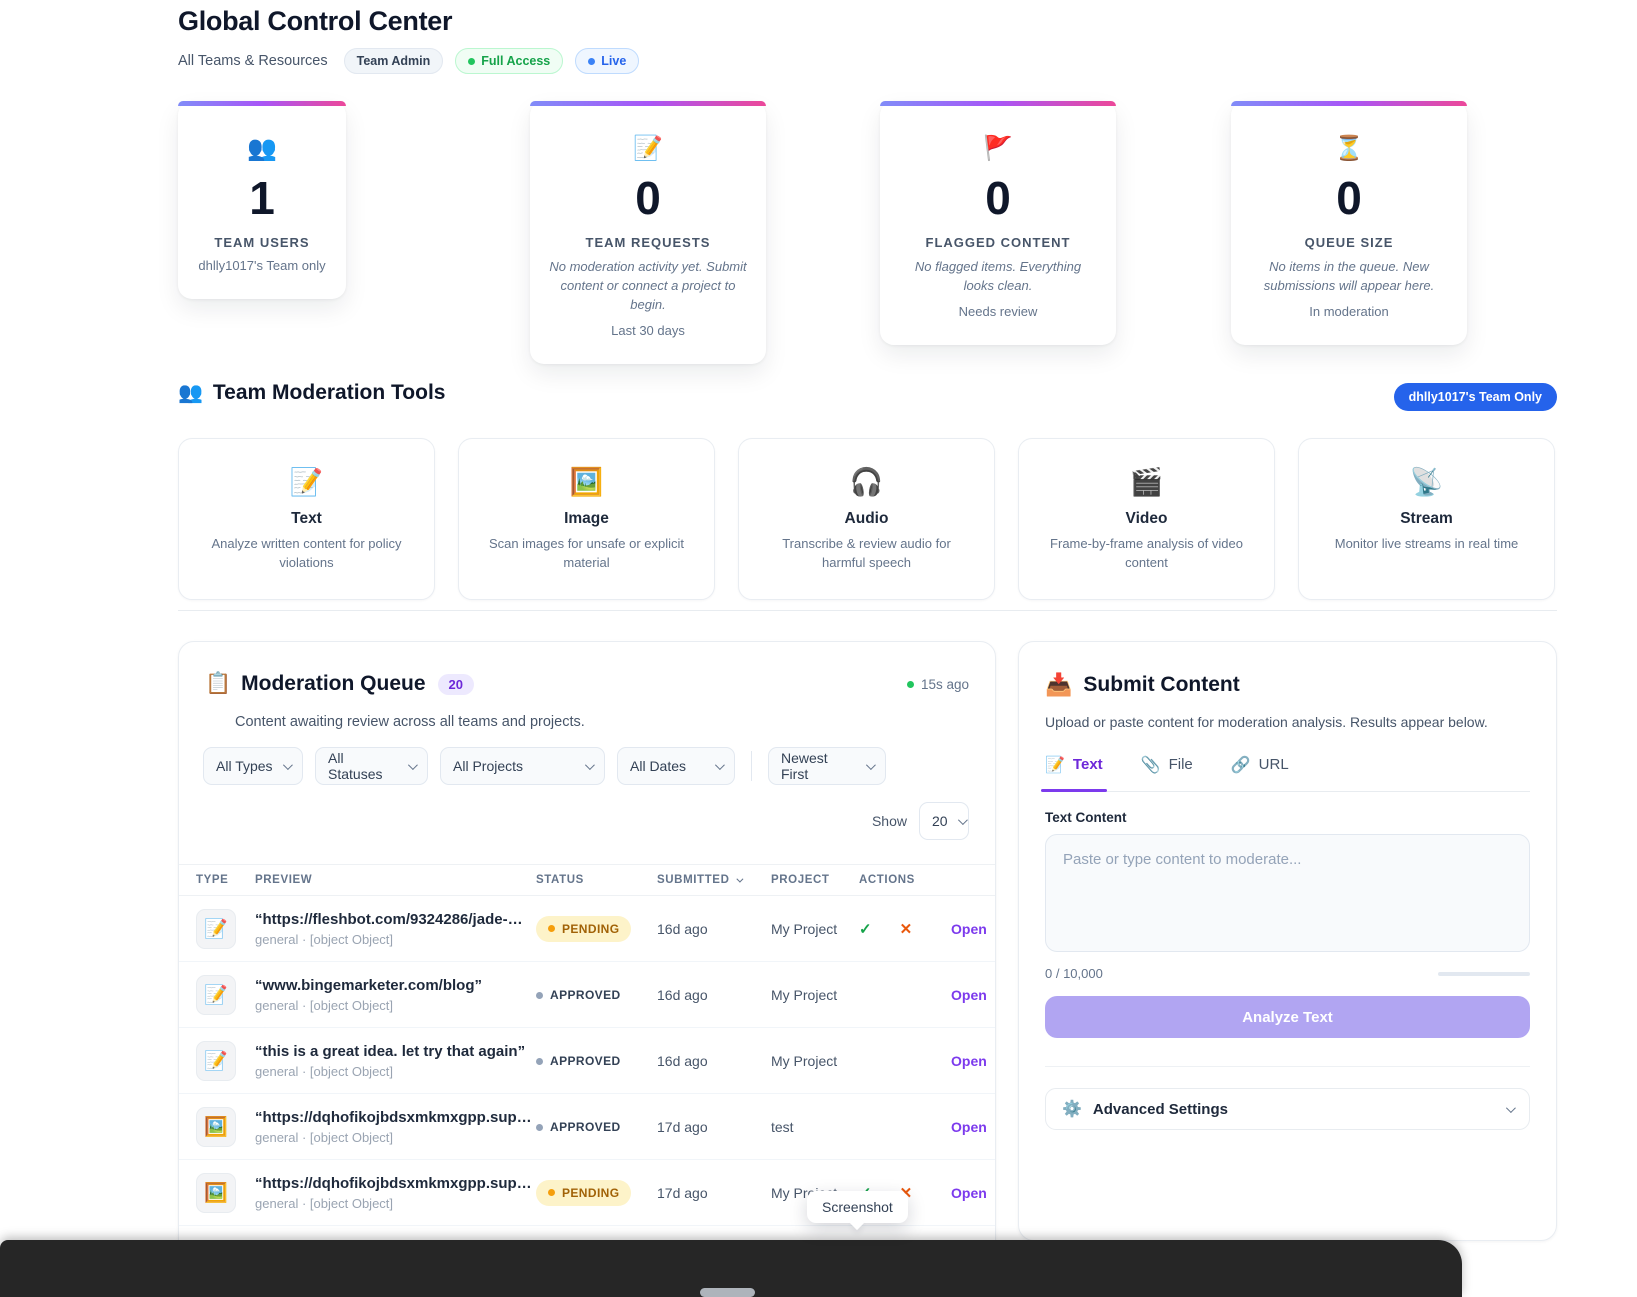 This screenshot has width=1637, height=1297. I want to click on tools-section-title: Team Moderation Tools, so click(329, 392).